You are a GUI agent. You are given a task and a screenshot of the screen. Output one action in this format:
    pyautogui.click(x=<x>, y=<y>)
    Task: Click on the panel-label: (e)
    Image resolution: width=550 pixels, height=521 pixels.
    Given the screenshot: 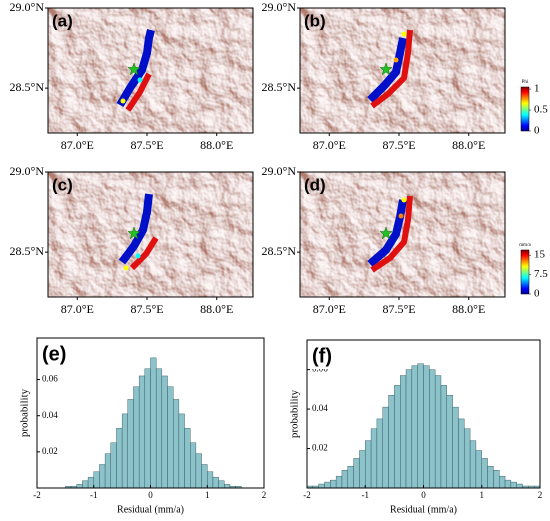 What is the action you would take?
    pyautogui.click(x=54, y=354)
    